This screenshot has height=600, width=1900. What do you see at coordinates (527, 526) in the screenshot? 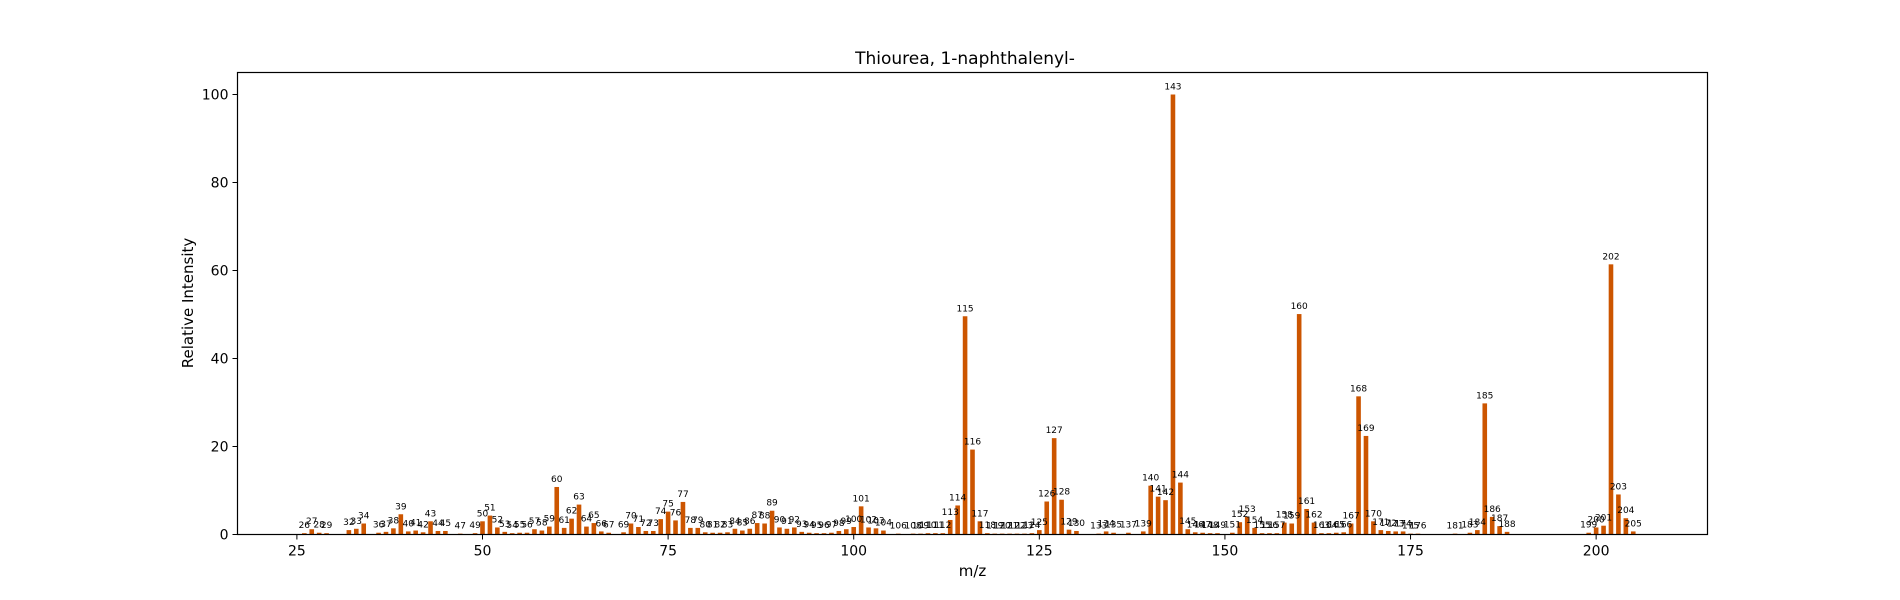
I see `data-label-mz-56: 56` at bounding box center [527, 526].